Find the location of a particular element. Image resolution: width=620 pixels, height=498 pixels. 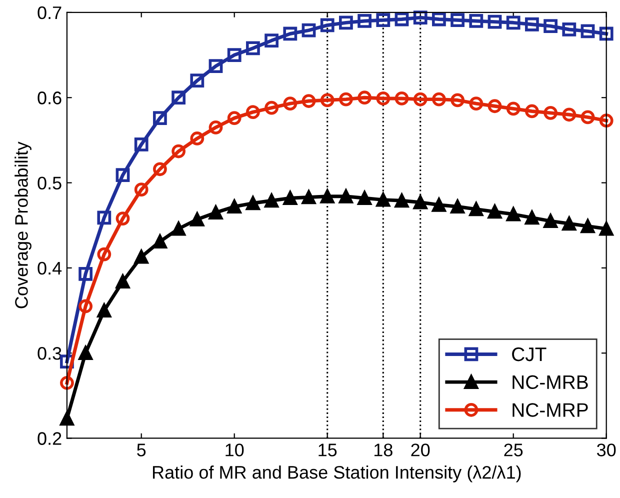

legend-label: NC-MRB is located at coordinates (550, 382).